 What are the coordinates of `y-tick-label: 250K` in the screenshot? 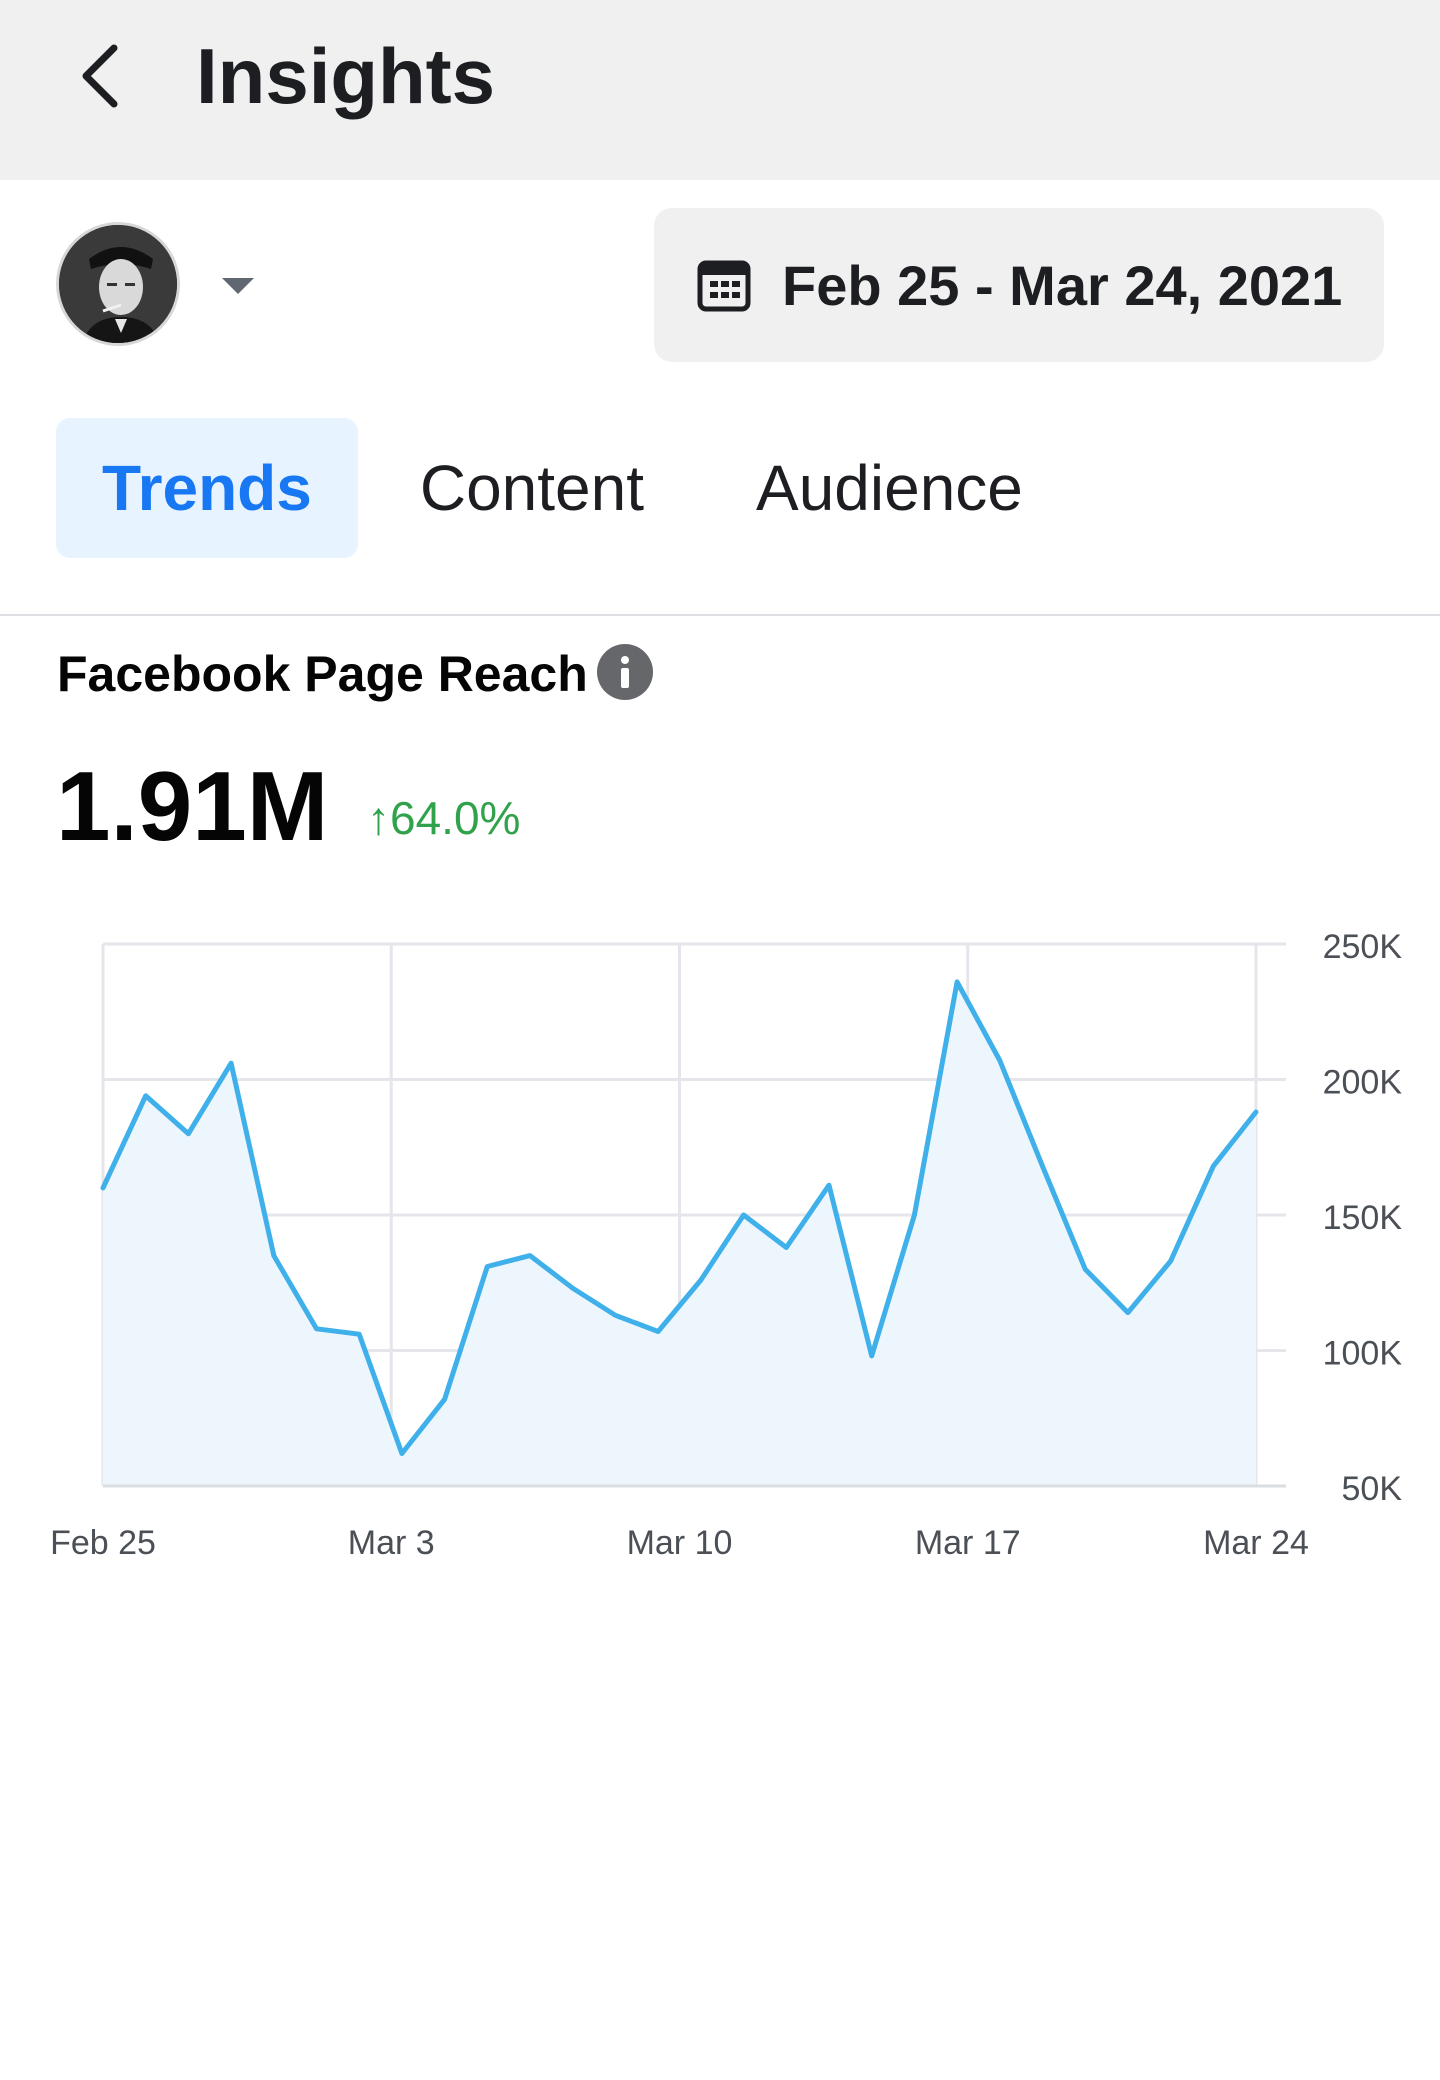 It's located at (1363, 947).